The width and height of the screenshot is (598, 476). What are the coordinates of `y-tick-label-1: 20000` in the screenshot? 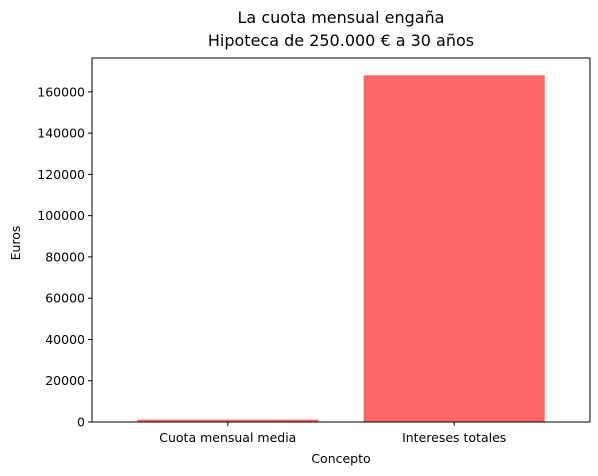 It's located at (65, 380).